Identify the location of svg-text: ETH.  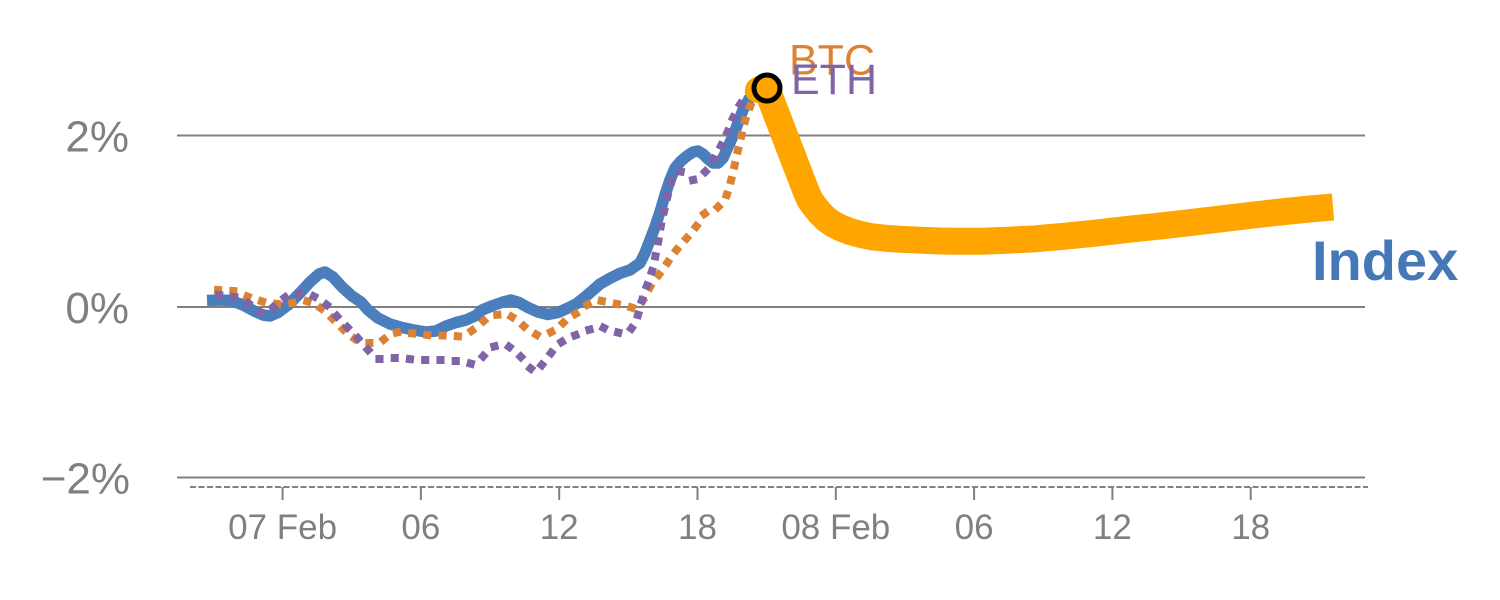
(834, 80).